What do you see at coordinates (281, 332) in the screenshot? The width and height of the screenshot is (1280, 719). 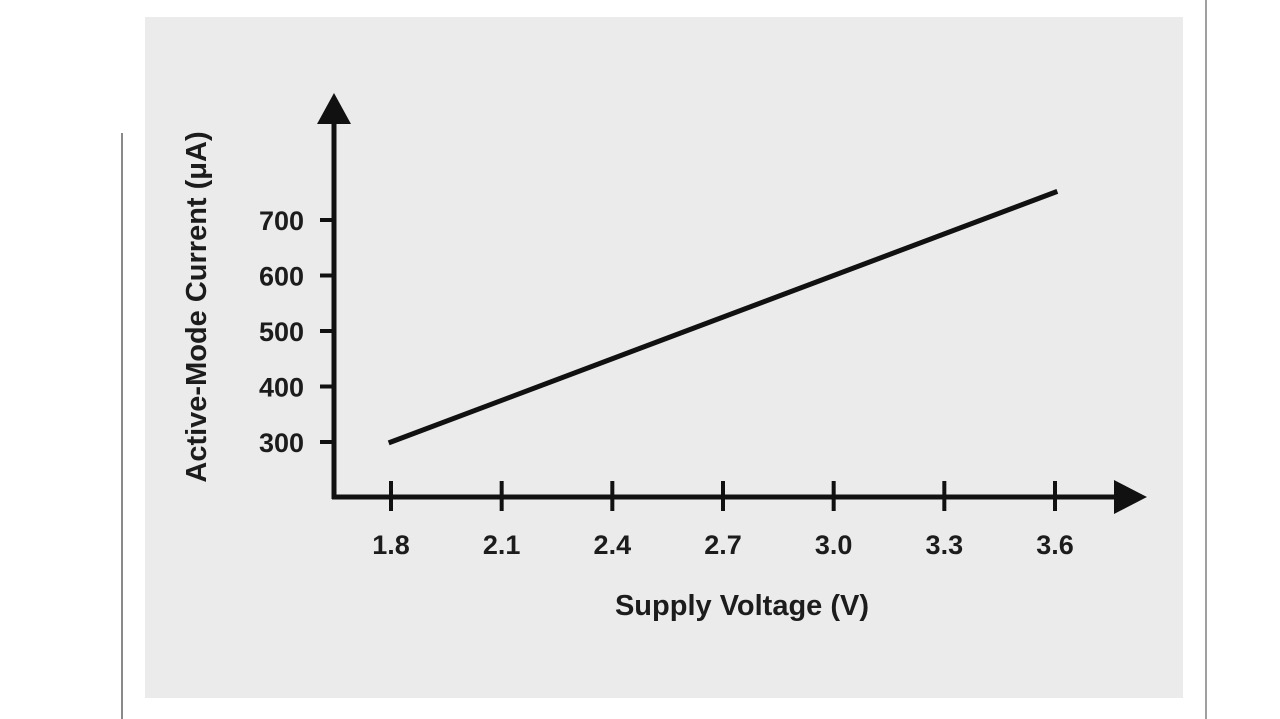 I see `y-tick-label: 500` at bounding box center [281, 332].